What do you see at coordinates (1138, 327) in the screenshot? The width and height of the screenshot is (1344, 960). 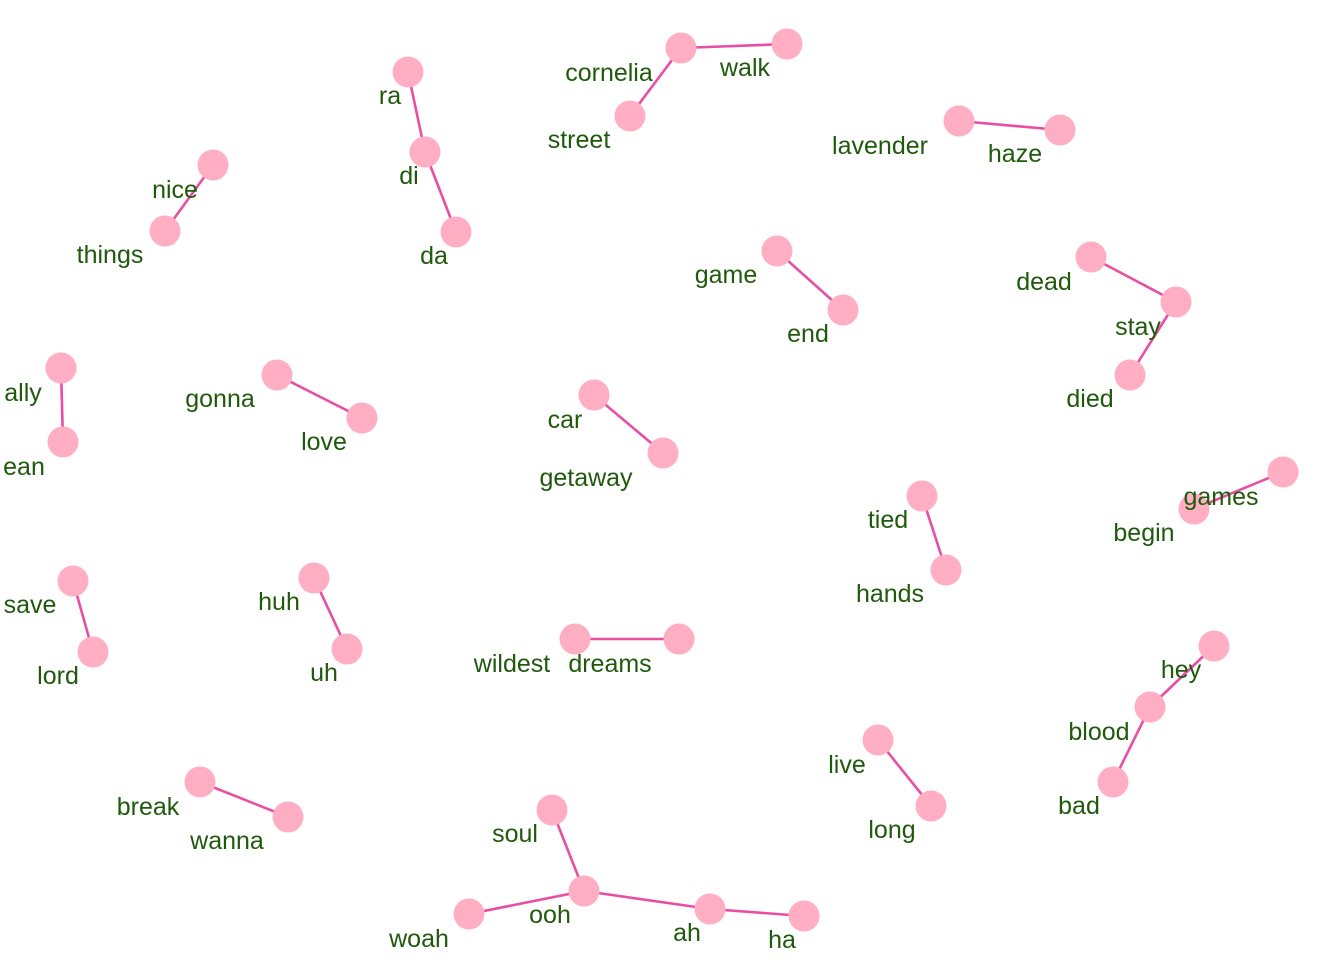 I see `node-label-stay: stay` at bounding box center [1138, 327].